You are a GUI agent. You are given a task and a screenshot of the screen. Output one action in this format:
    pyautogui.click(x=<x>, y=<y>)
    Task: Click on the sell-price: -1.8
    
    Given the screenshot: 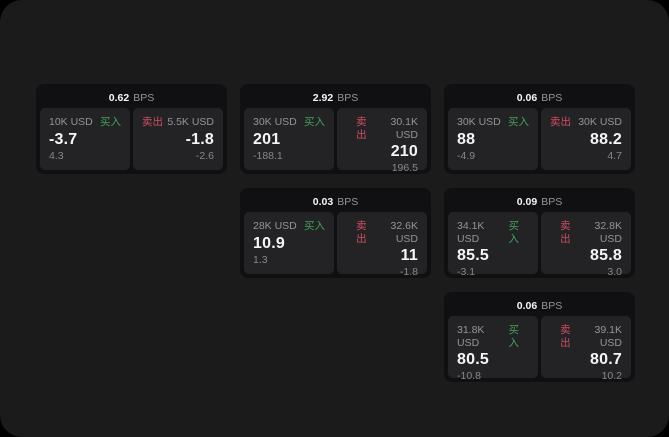 What is the action you would take?
    pyautogui.click(x=199, y=139)
    